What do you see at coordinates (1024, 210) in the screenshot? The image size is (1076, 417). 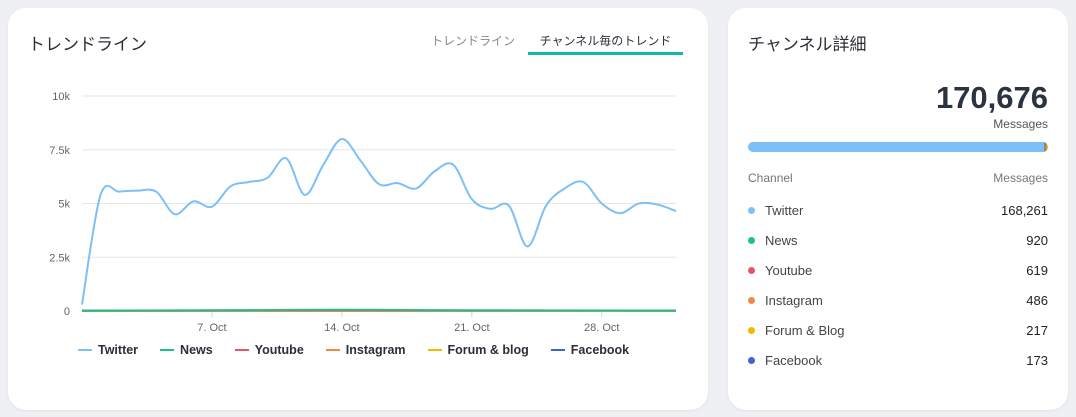 I see `channel-message-count: 168,261` at bounding box center [1024, 210].